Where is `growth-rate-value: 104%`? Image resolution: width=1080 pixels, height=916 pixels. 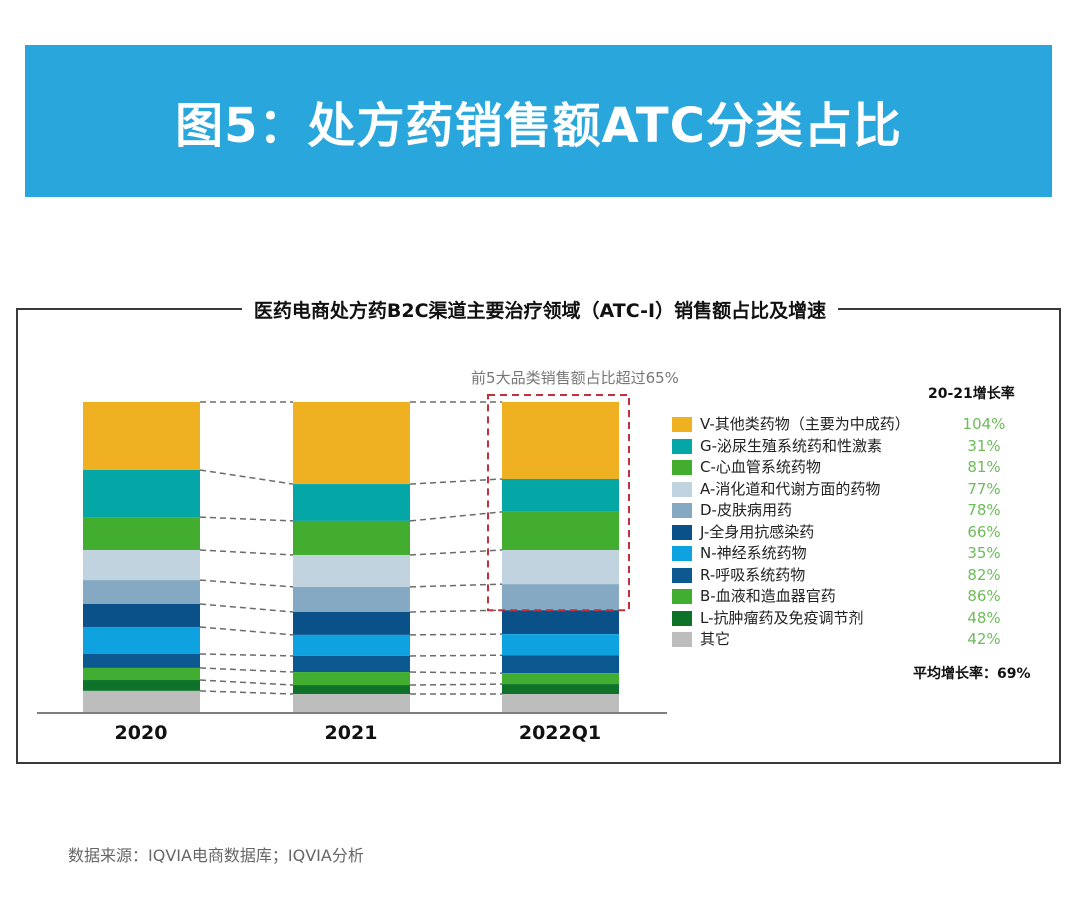
growth-rate-value: 104% is located at coordinates (984, 424).